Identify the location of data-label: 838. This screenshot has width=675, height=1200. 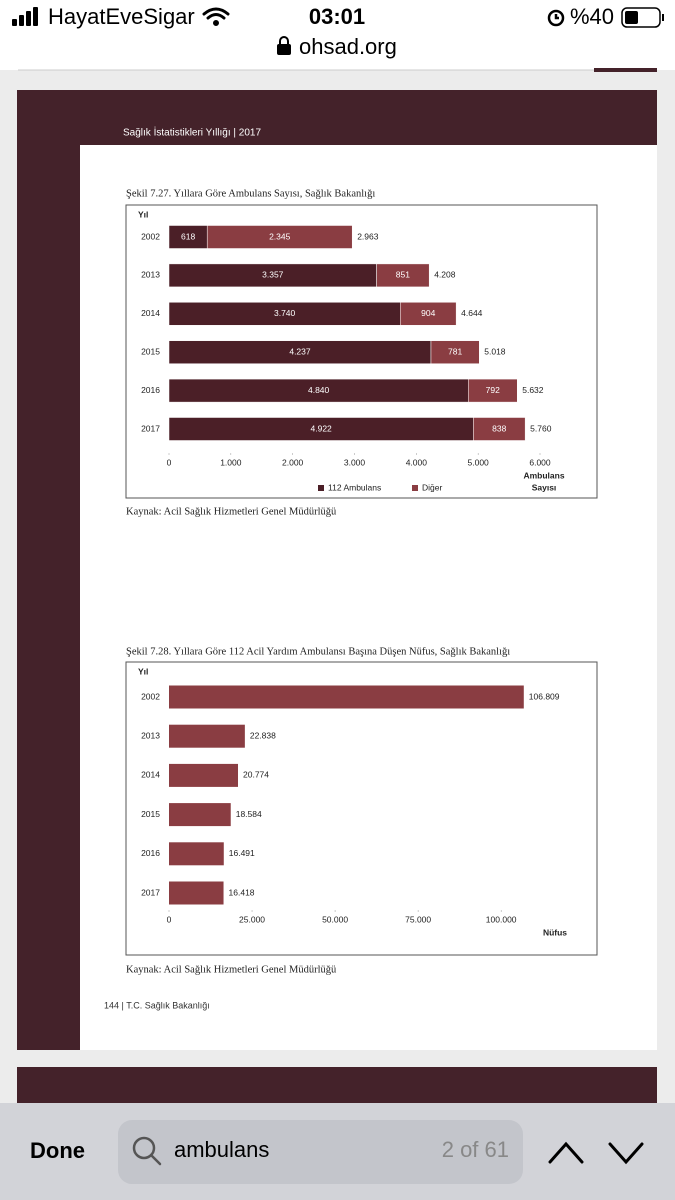
(499, 428).